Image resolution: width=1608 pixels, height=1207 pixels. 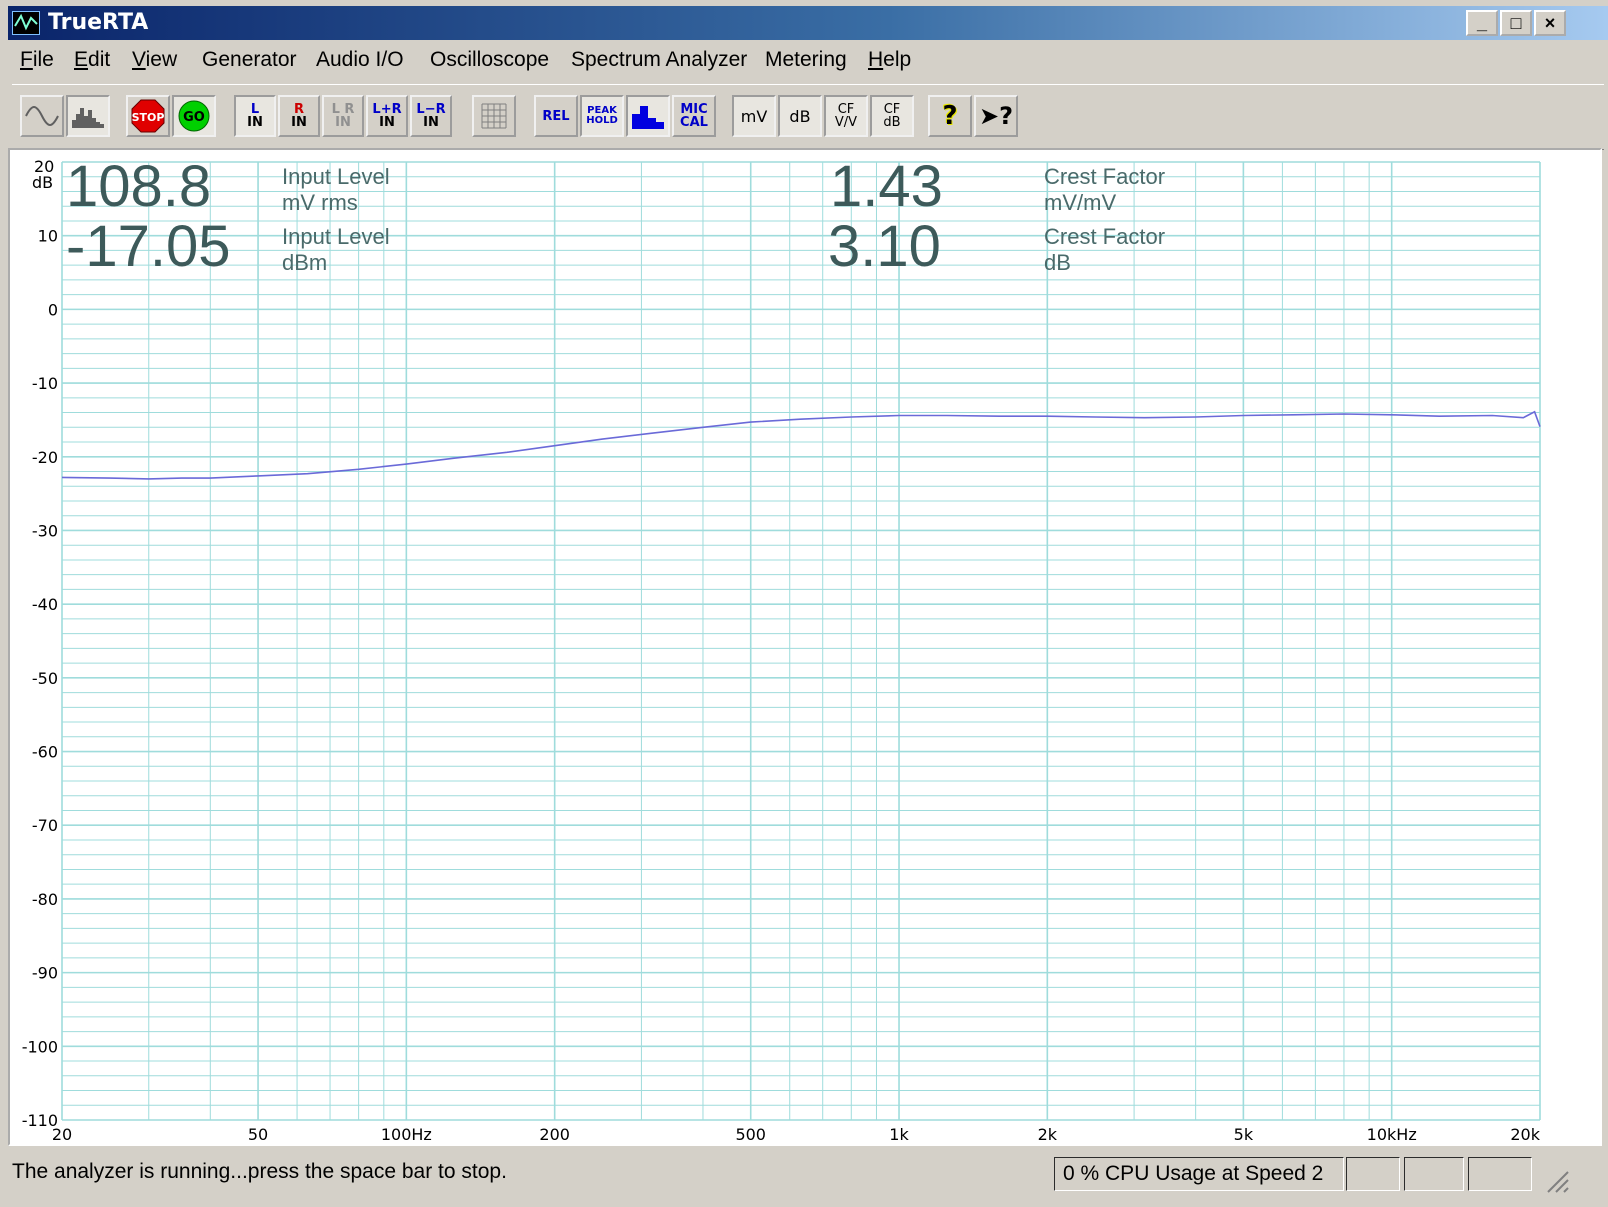 What do you see at coordinates (299, 122) in the screenshot?
I see `right-input-bottom: IN` at bounding box center [299, 122].